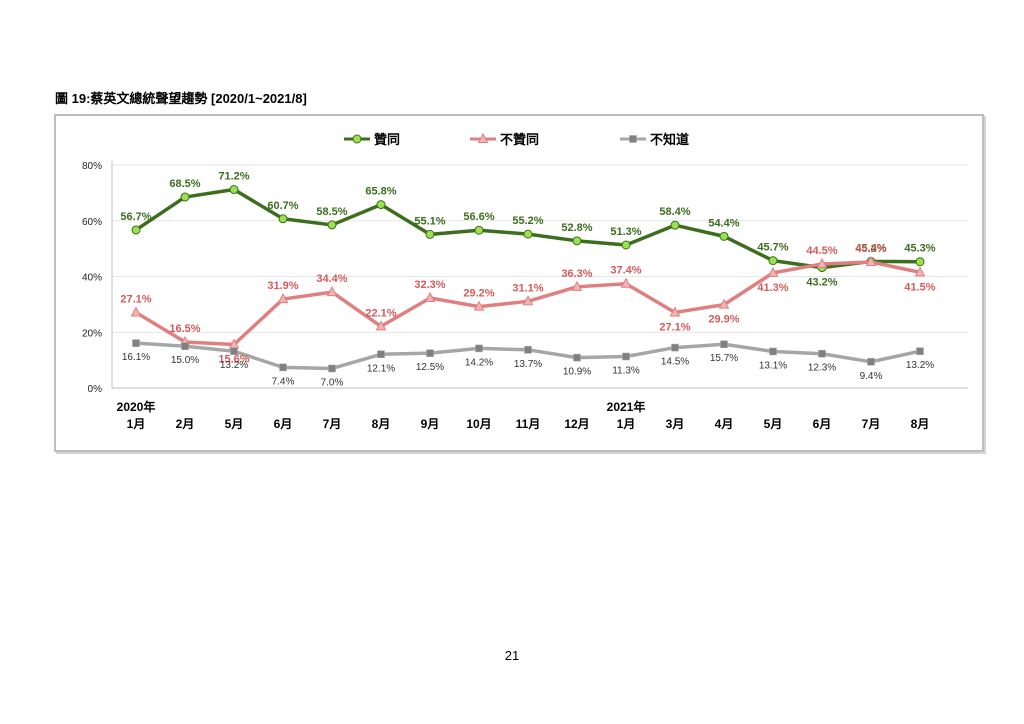 This screenshot has height=724, width=1024. Describe the element at coordinates (332, 424) in the screenshot. I see `x-tick-label: 7月` at that location.